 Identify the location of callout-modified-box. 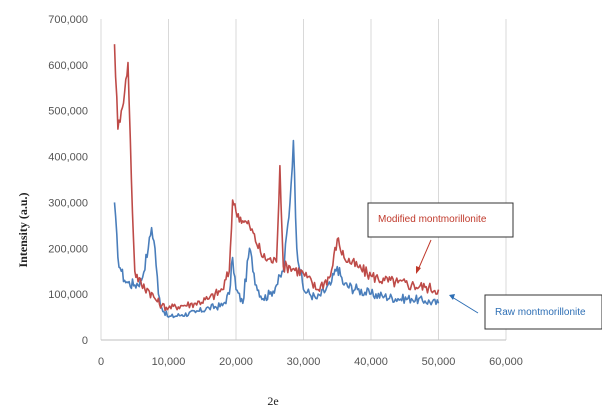
(440, 220).